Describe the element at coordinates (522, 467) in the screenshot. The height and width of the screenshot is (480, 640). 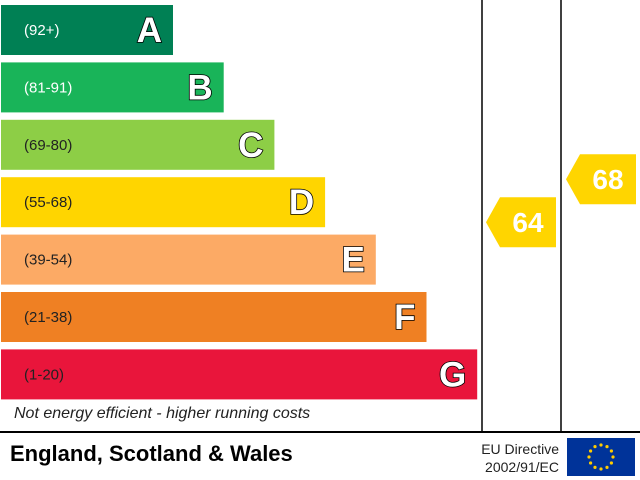
I see `directive-line-2: 2002/91/EC` at that location.